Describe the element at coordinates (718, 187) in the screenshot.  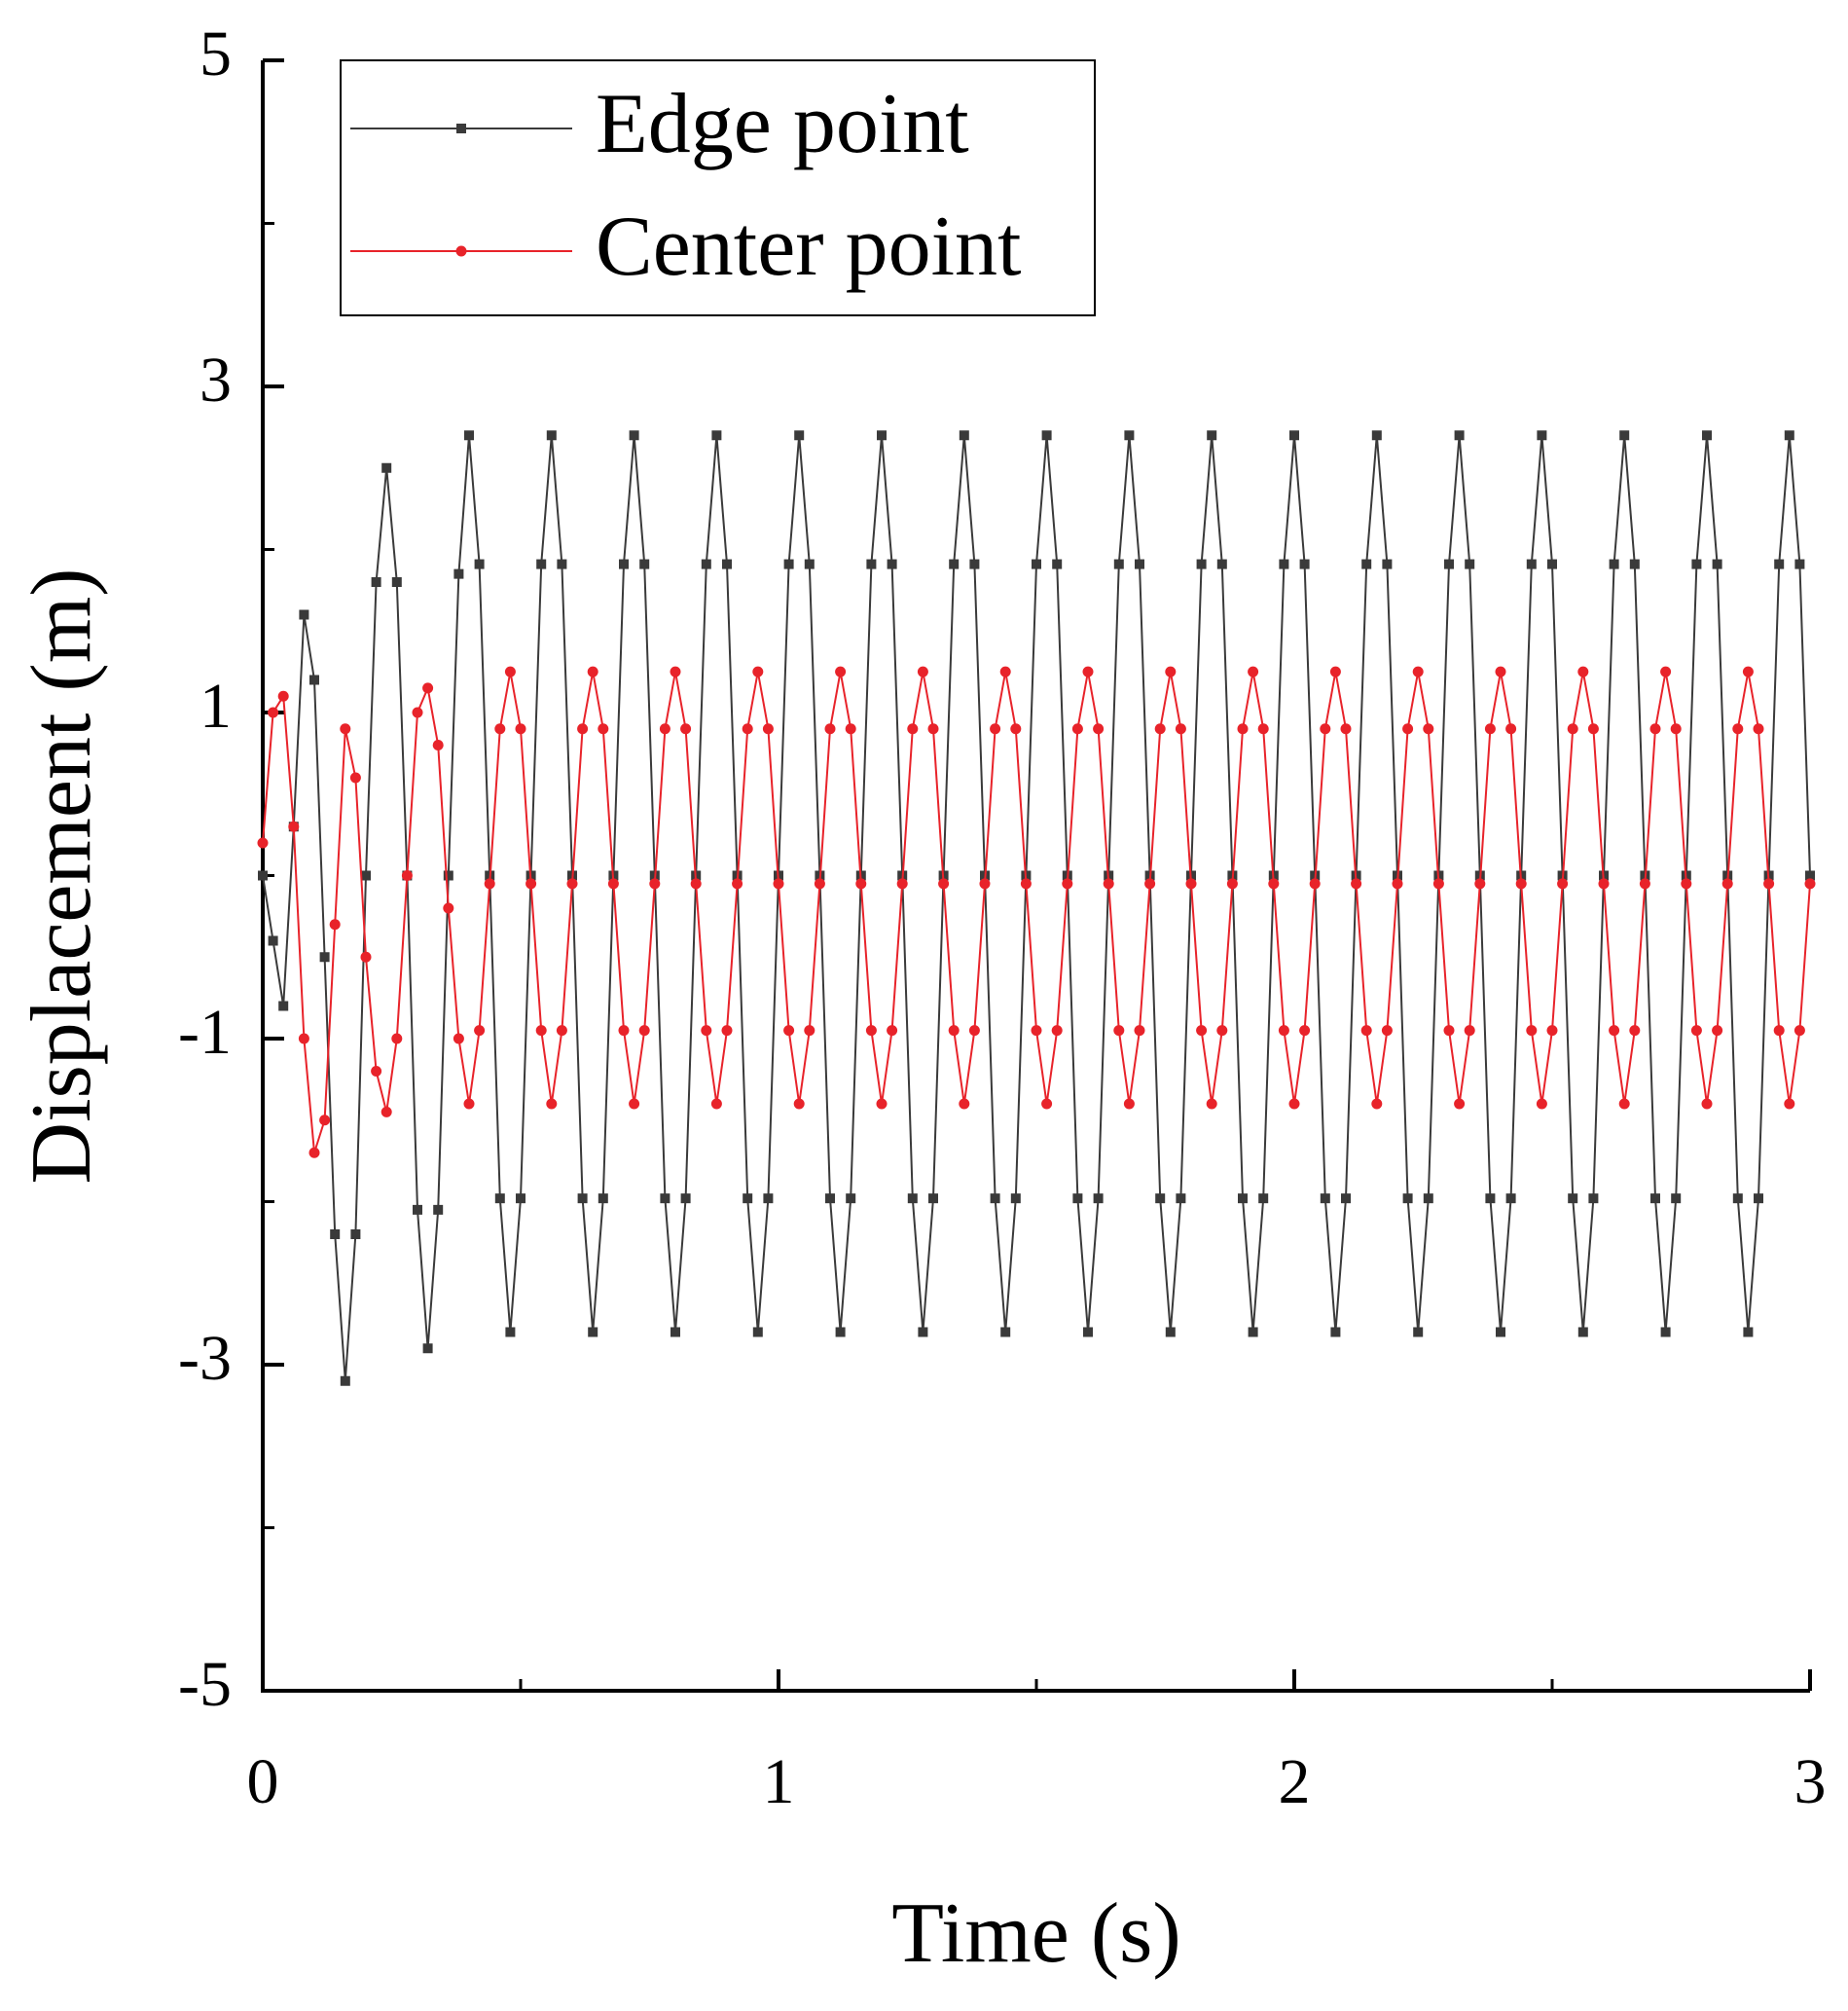
I see `legend: Edge point Center point` at that location.